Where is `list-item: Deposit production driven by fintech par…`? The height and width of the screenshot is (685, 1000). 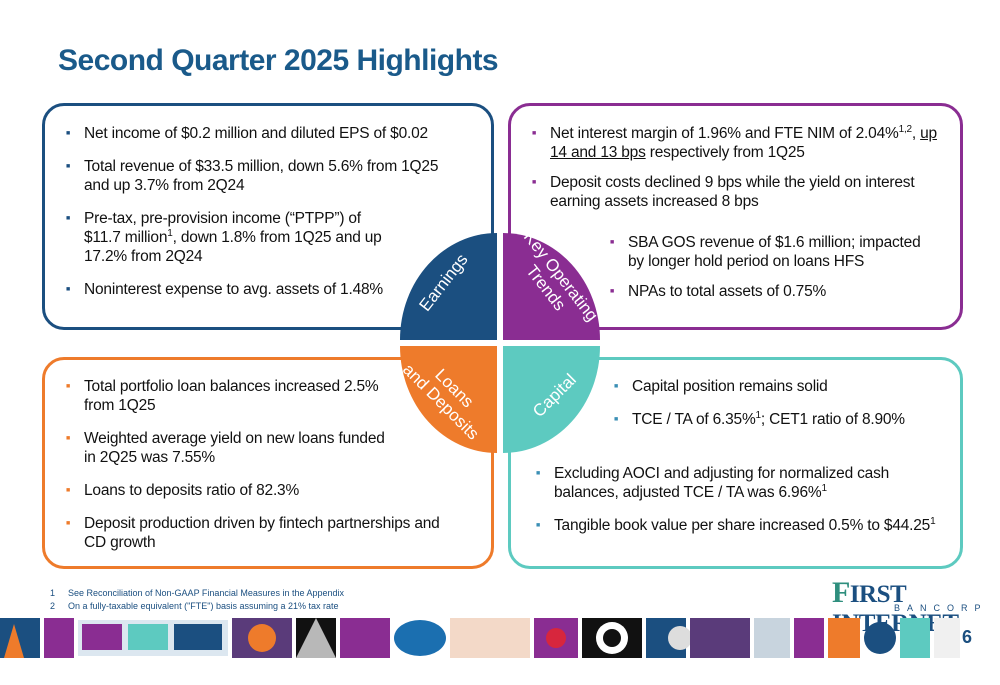 list-item: Deposit production driven by fintech par… is located at coordinates (269, 533).